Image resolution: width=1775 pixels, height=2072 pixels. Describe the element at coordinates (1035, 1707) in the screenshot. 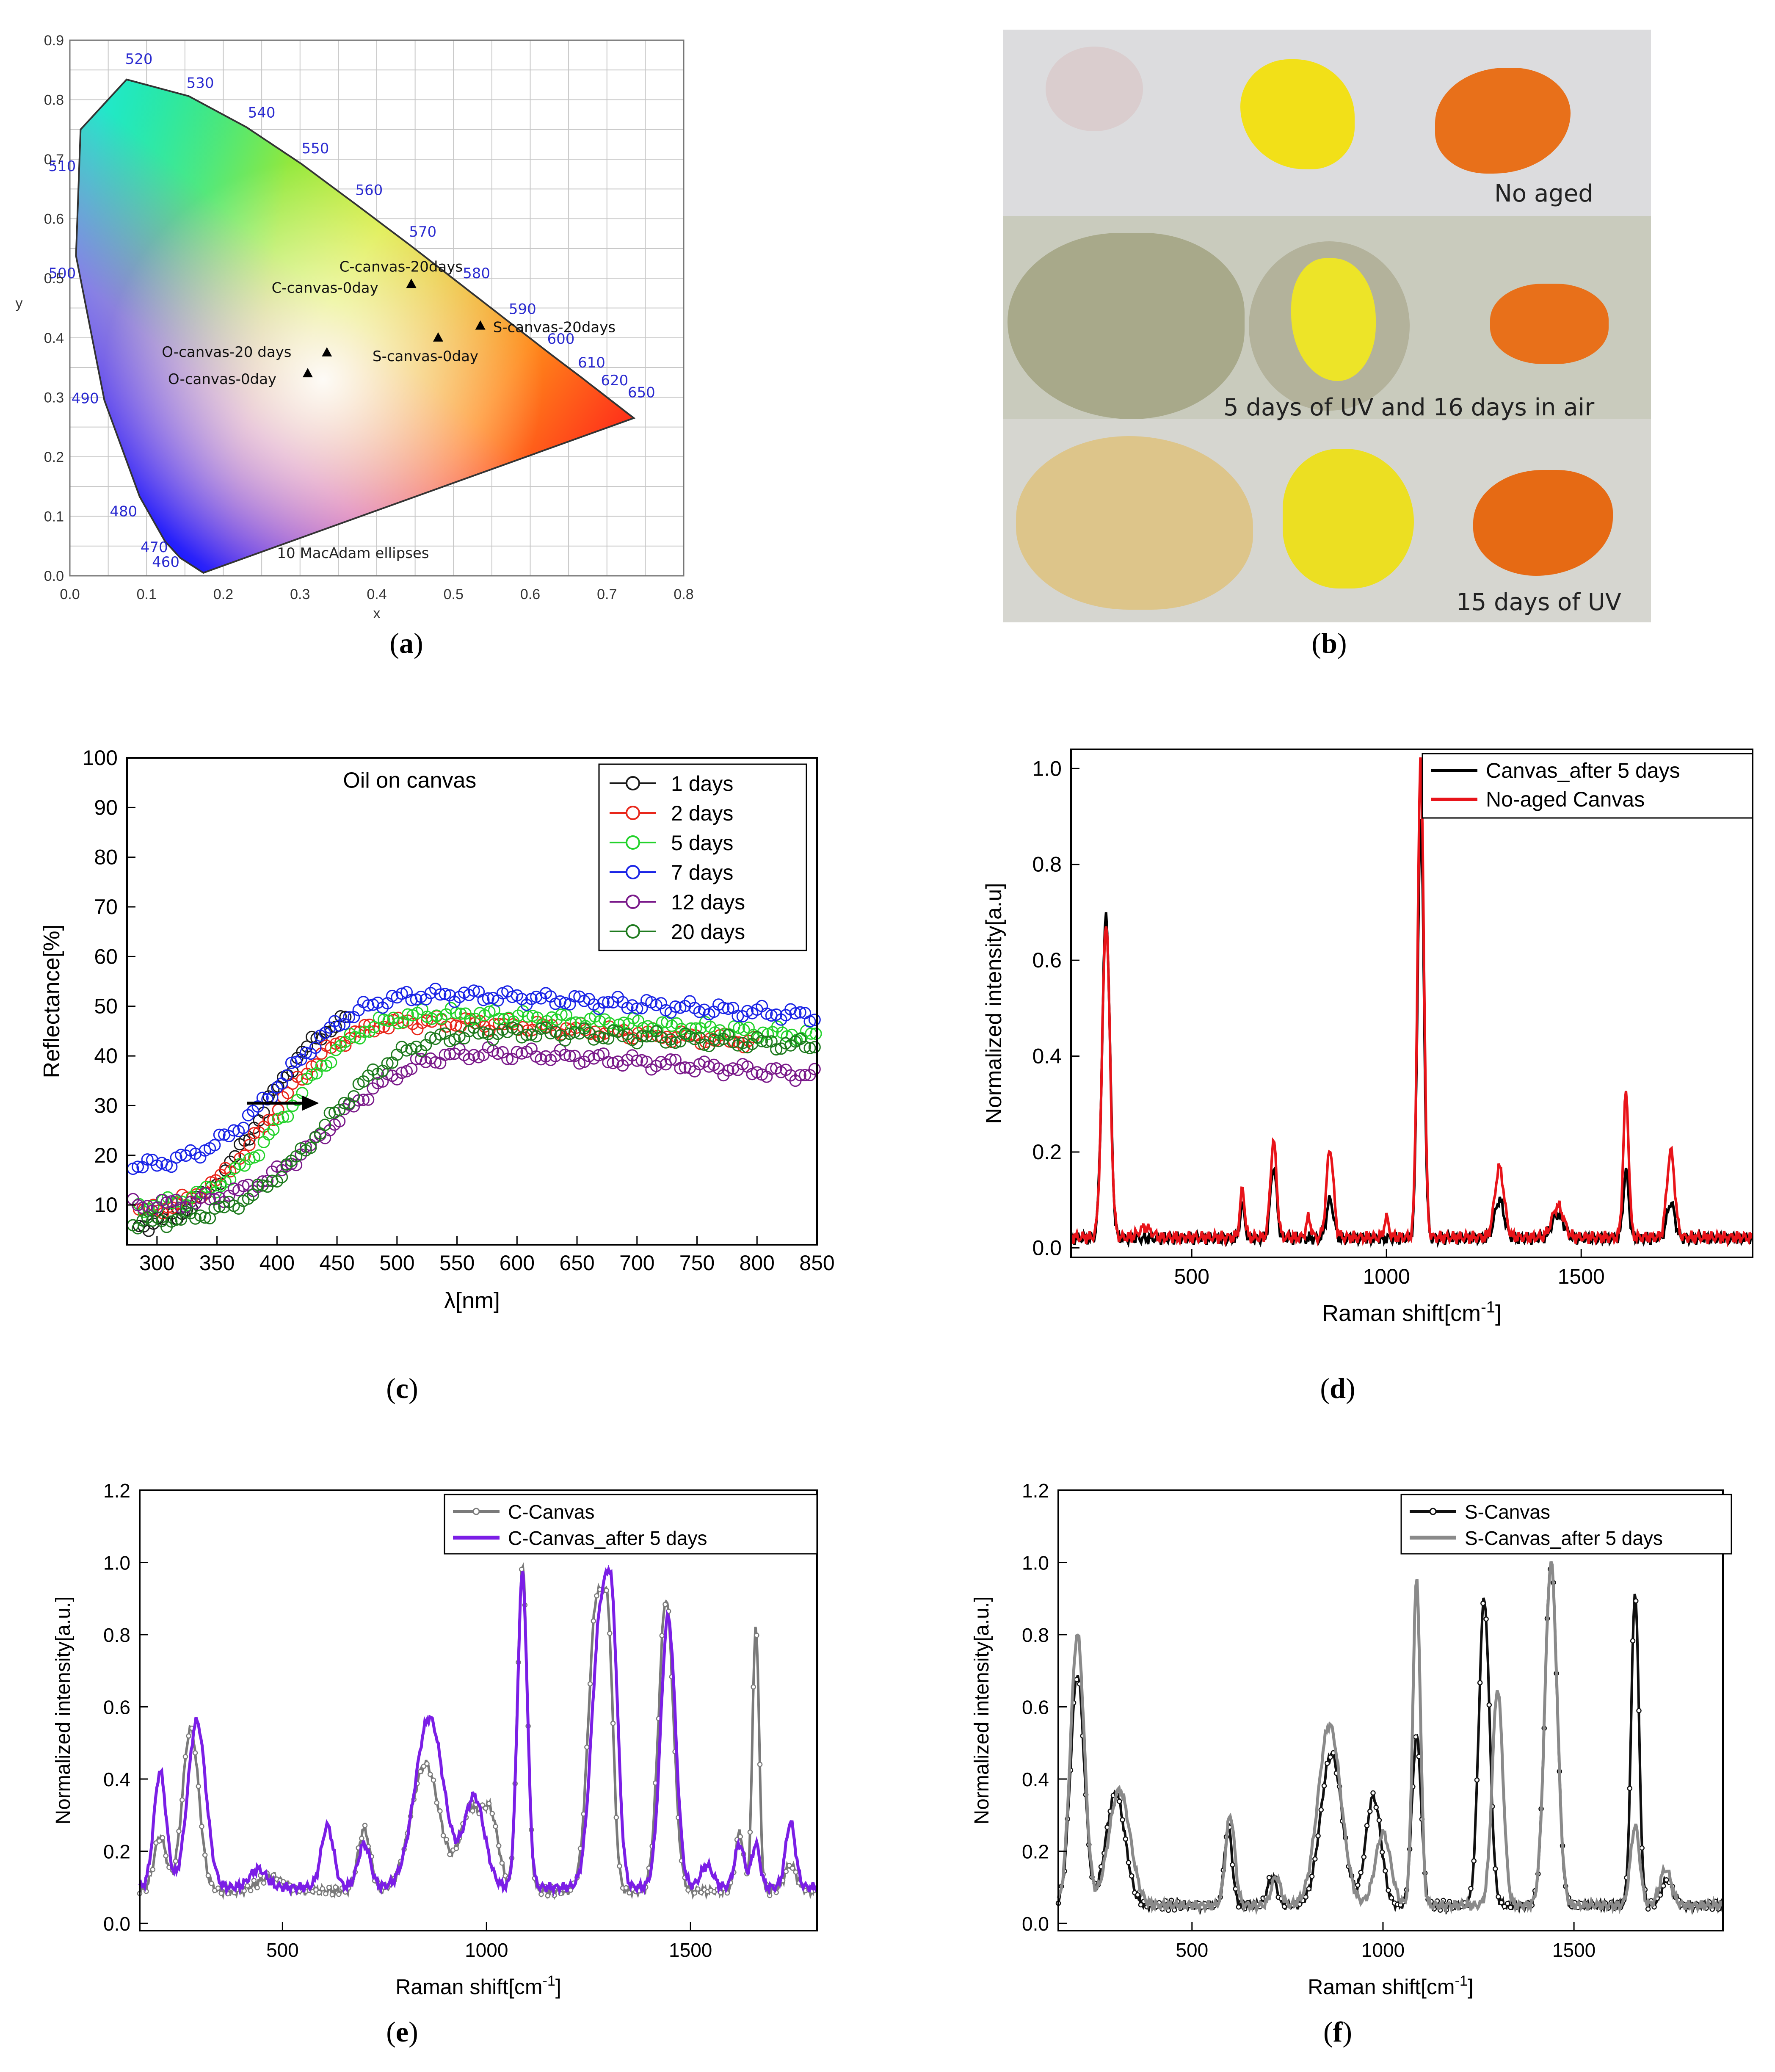

I see `y-tick-label: 0.6` at that location.